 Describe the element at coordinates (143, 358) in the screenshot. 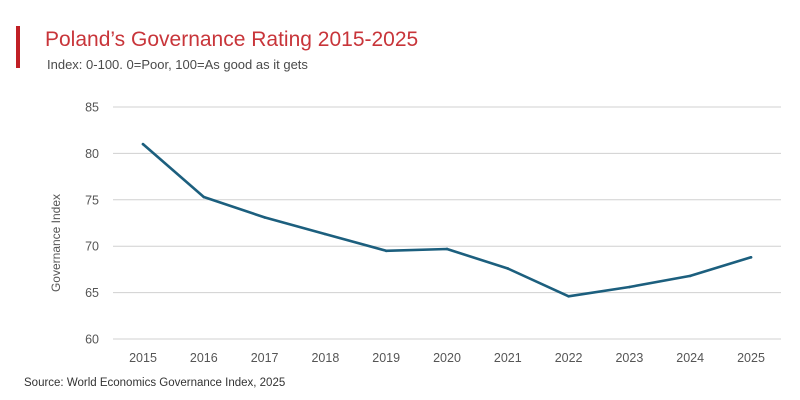

I see `x-tick-label: 2015` at that location.